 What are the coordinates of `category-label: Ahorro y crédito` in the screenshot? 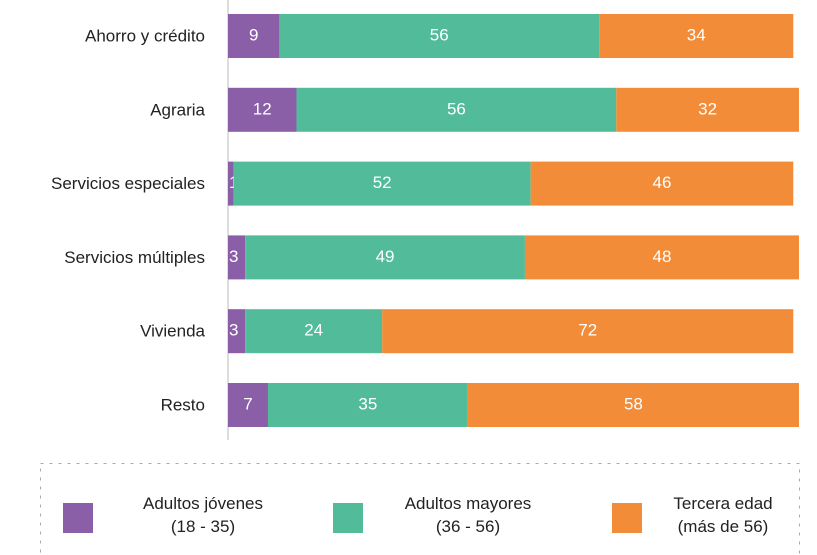 It's located at (145, 35).